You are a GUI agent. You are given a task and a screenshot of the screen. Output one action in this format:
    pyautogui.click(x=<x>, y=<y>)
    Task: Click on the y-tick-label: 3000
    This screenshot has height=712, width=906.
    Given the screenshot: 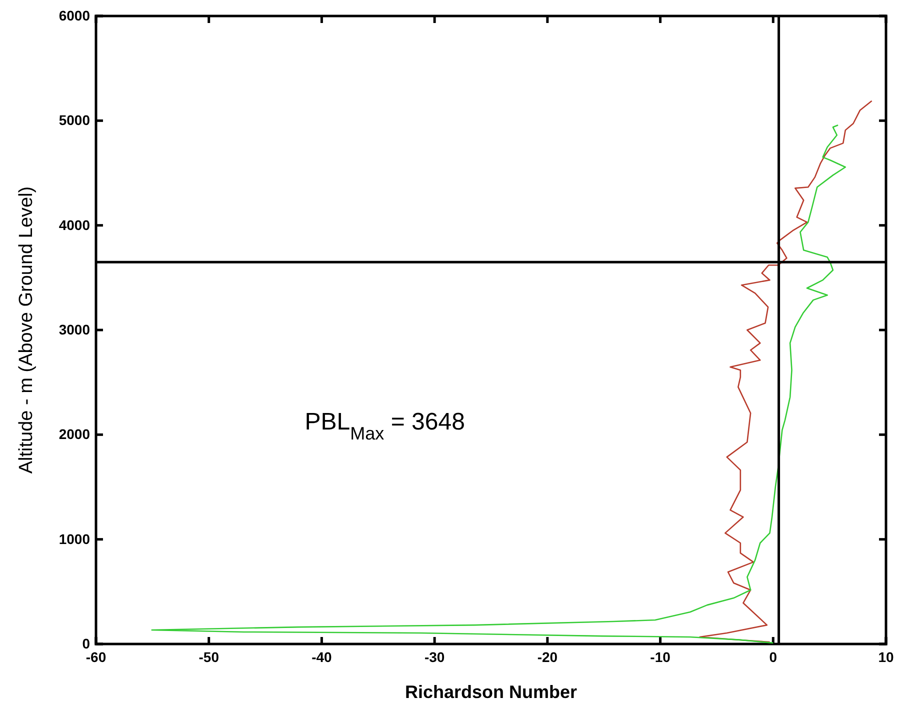 What is the action you would take?
    pyautogui.click(x=74, y=329)
    